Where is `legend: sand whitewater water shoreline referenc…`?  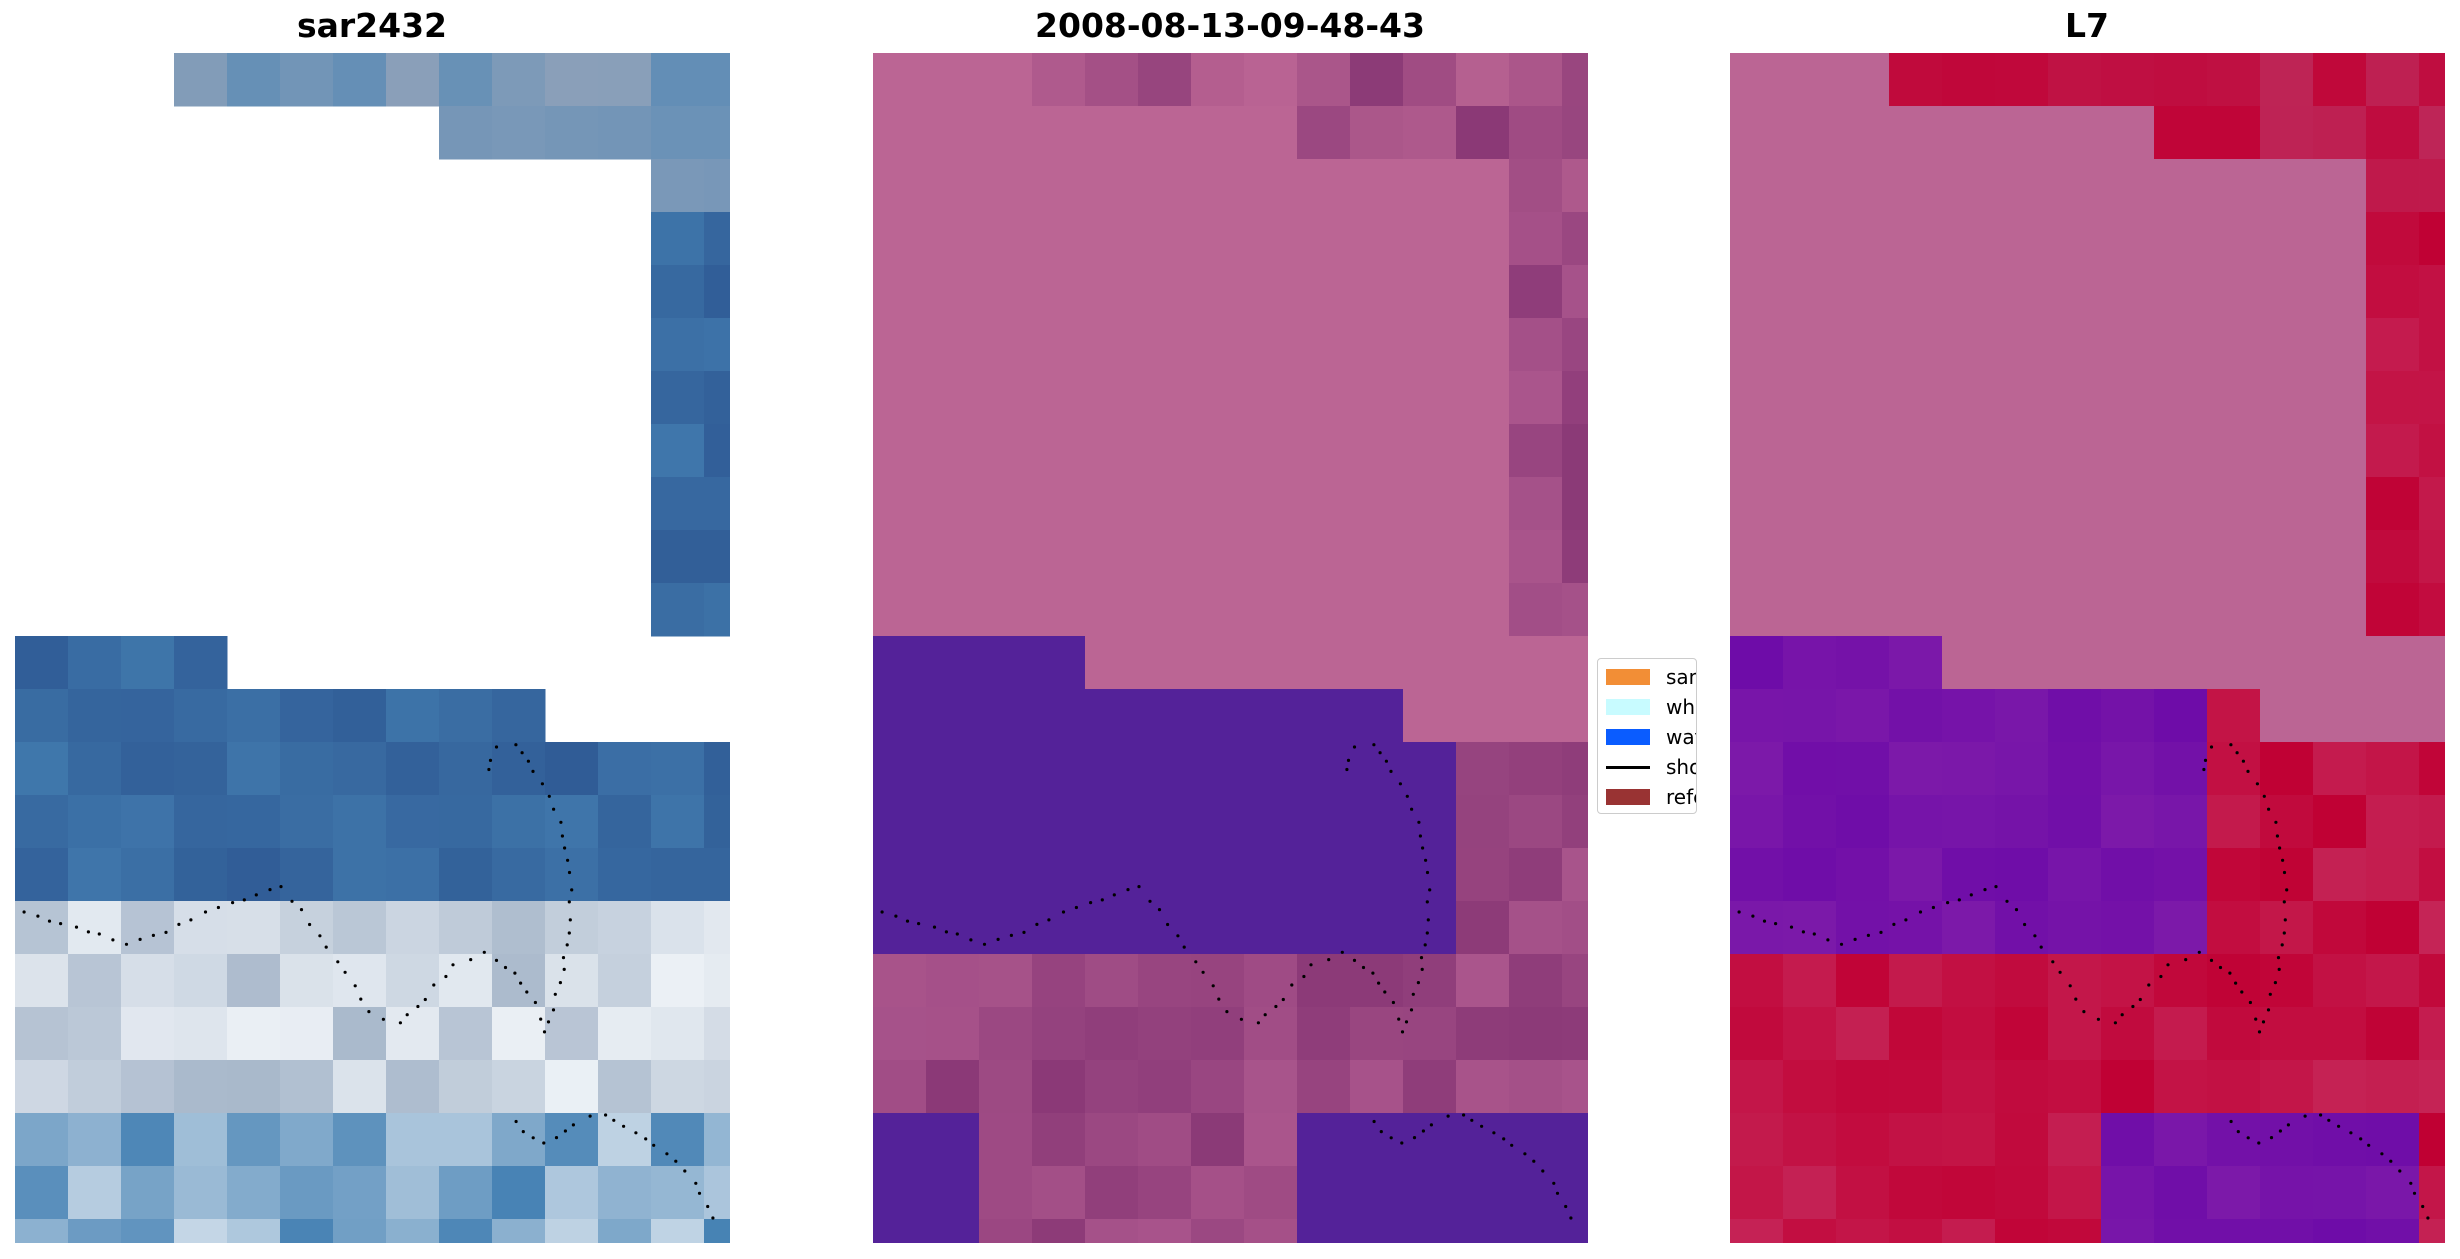
legend: sand whitewater water shoreline referenc… is located at coordinates (1647, 736).